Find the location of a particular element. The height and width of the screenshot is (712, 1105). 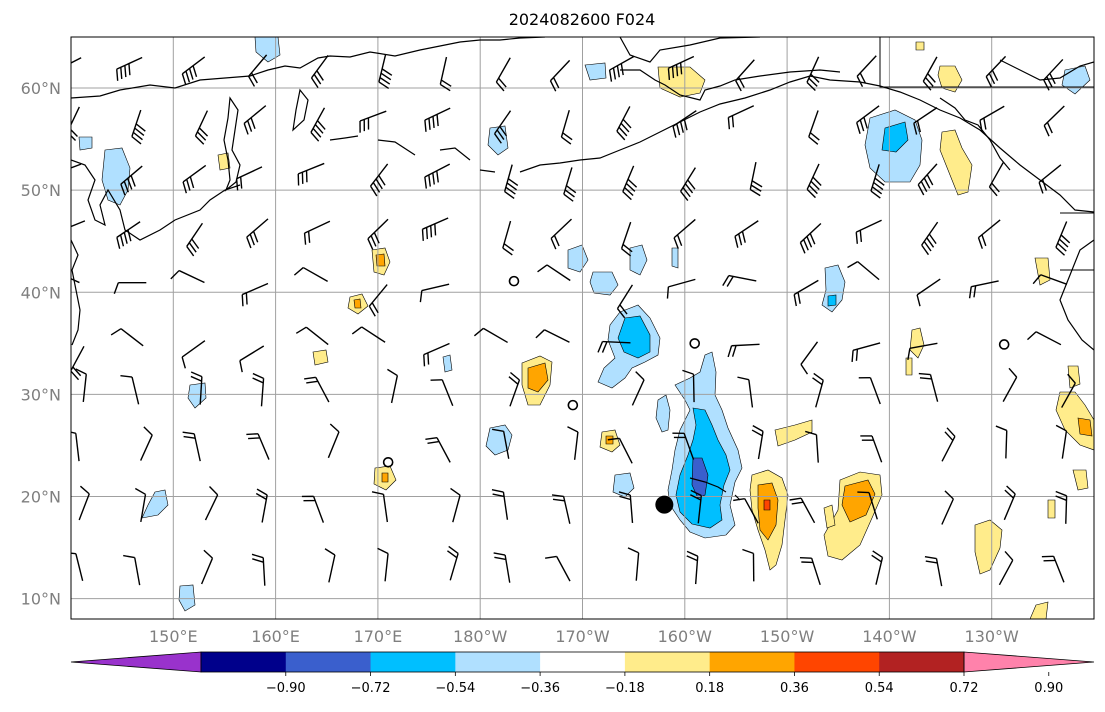

colorbar-tick-label: 0.36 is located at coordinates (794, 688).